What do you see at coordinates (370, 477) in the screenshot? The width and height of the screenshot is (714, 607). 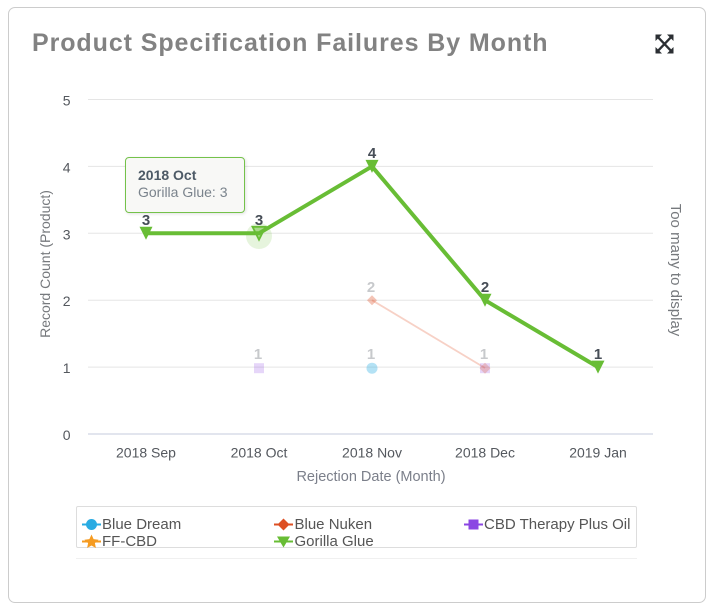 I see `svg-text: Rejection Date (Month)` at bounding box center [370, 477].